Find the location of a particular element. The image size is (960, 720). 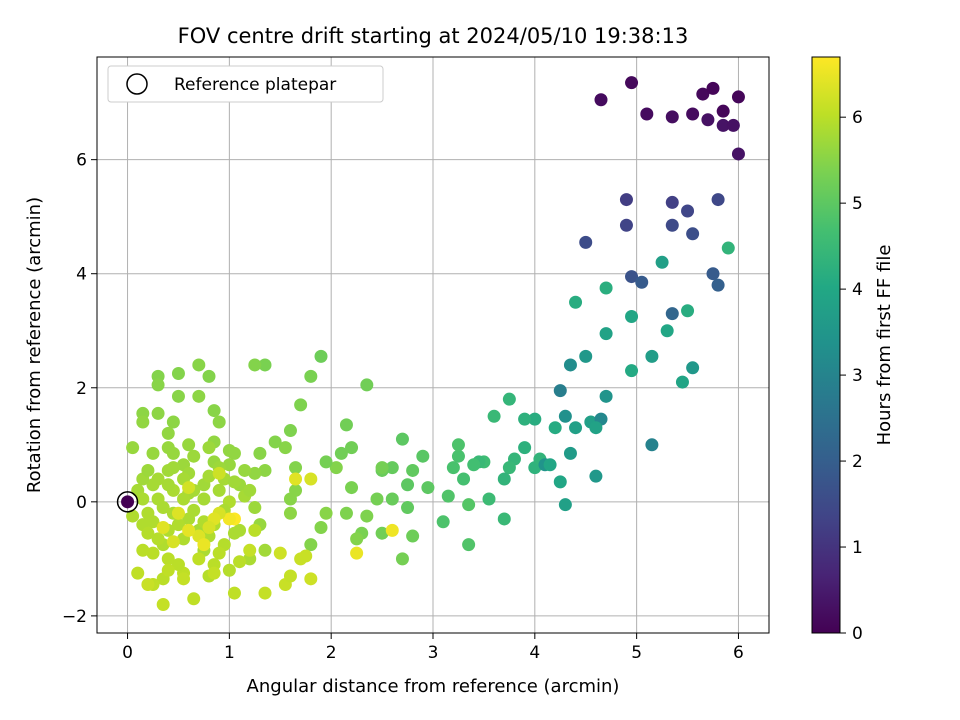

colorbar-tick-label: 5 is located at coordinates (857, 204).